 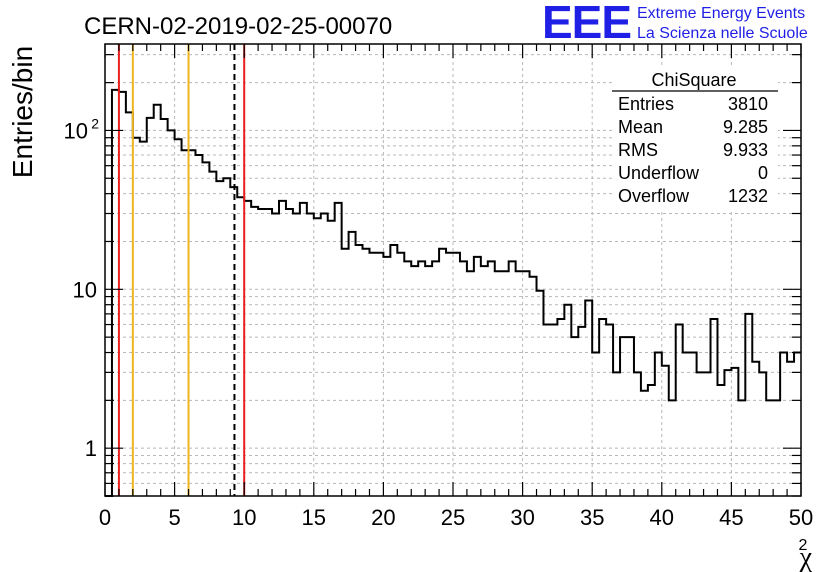 I want to click on x-tick-label: 0, so click(x=105, y=517).